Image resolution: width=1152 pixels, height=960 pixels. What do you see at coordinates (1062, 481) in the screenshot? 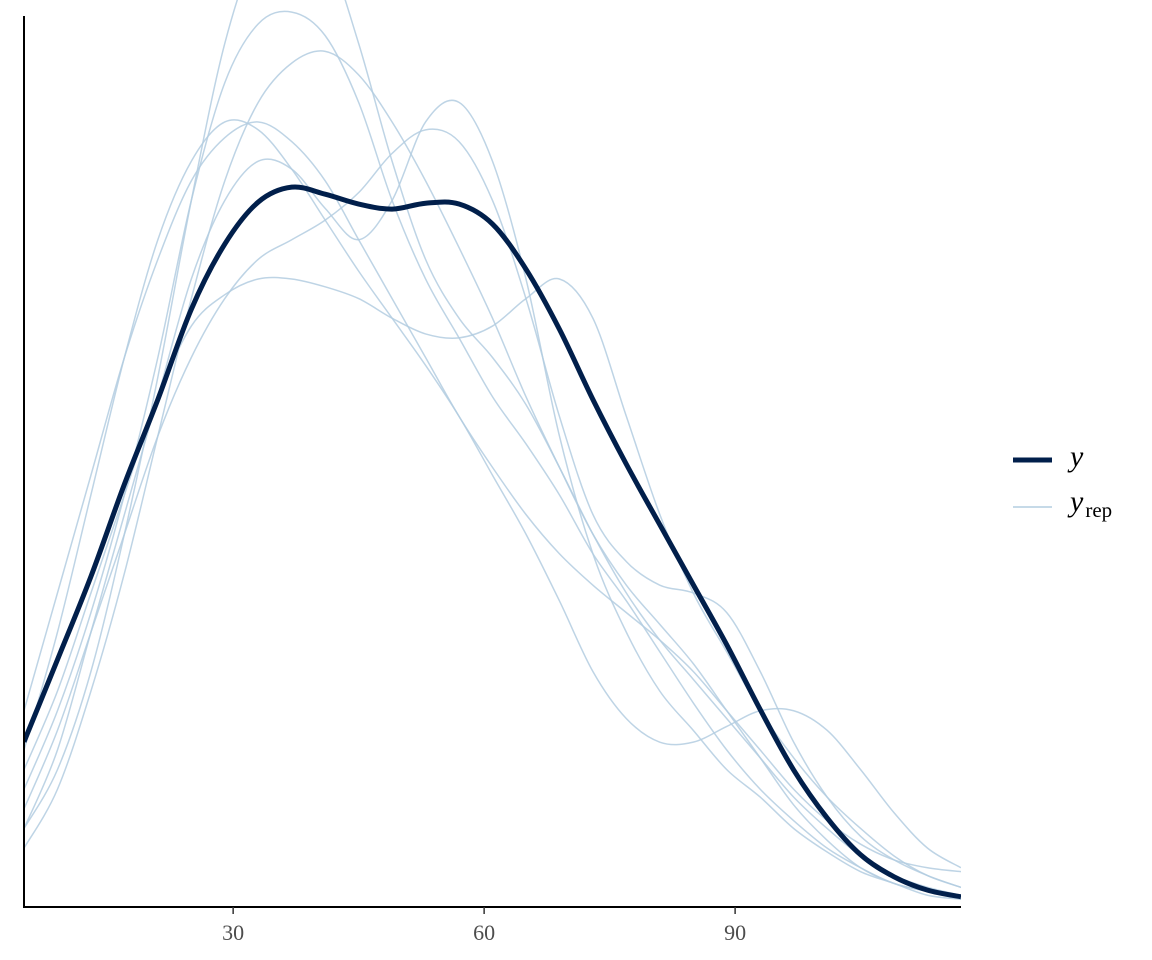
I see `legend: y yrep` at bounding box center [1062, 481].